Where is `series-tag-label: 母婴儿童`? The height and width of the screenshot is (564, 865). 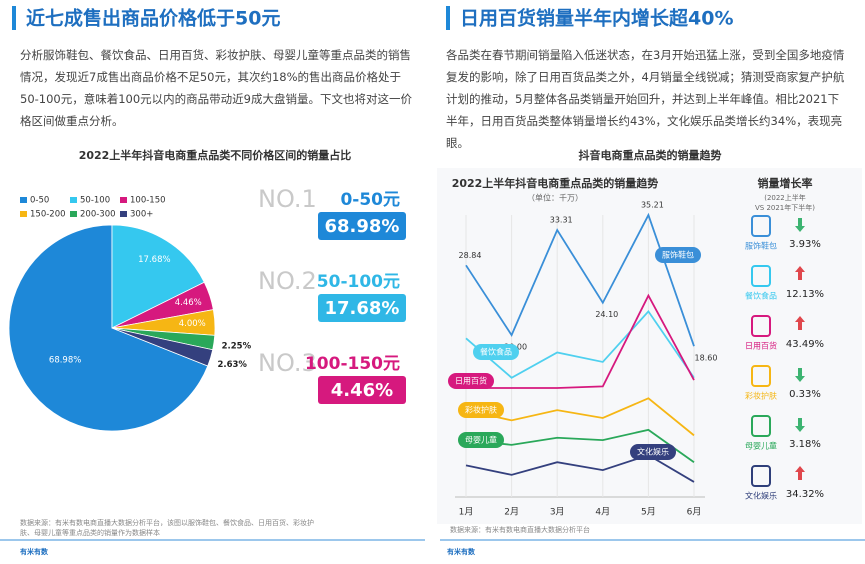 series-tag-label: 母婴儿童 is located at coordinates (481, 440).